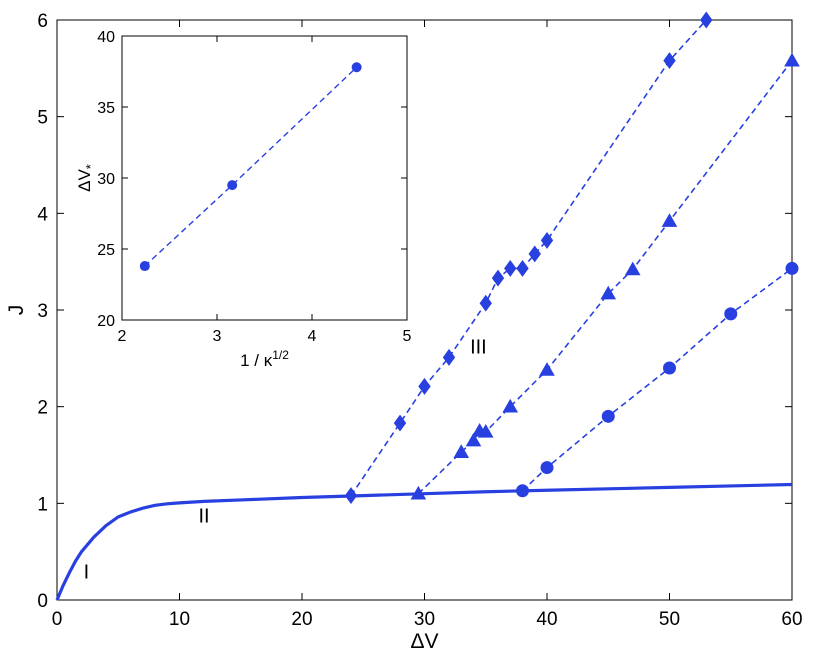  I want to click on main-x-tick-label: 40, so click(546, 619).